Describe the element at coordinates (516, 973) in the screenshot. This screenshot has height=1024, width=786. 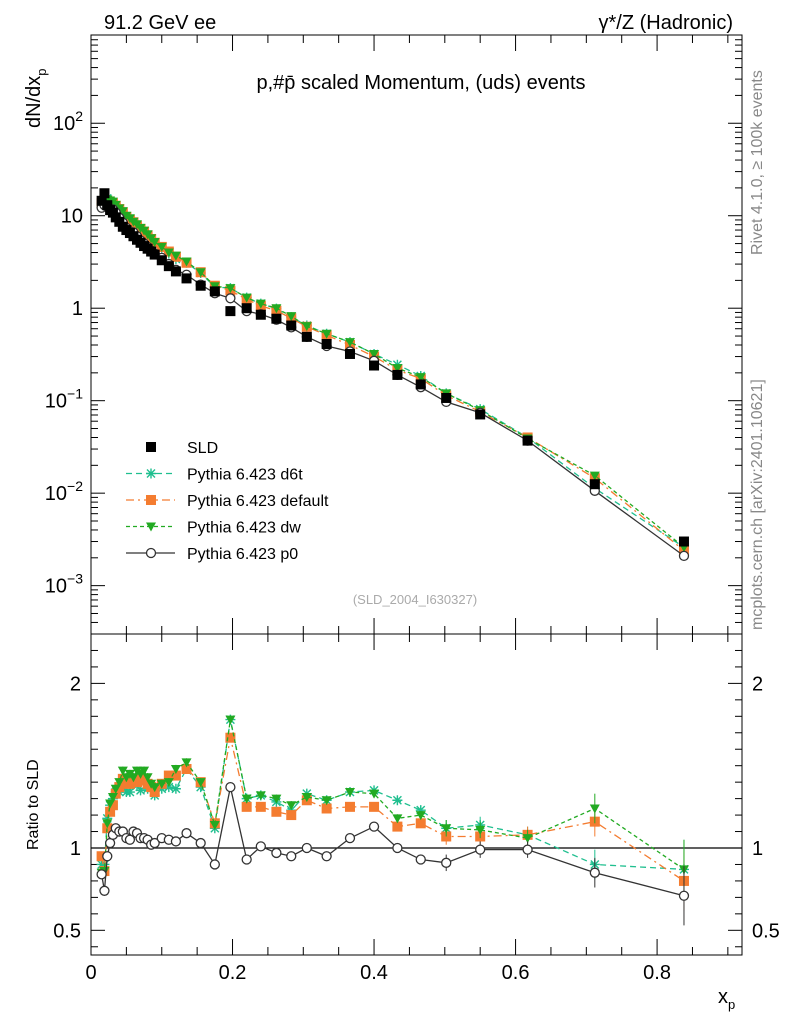
I see `x-tick-label: 0.6` at that location.